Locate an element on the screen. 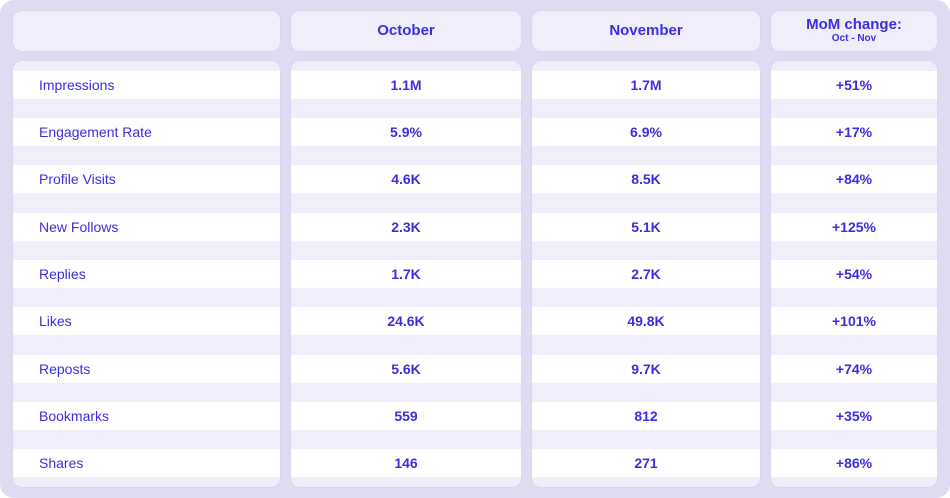 The height and width of the screenshot is (498, 950). metric-value-november: 5.1K is located at coordinates (646, 226).